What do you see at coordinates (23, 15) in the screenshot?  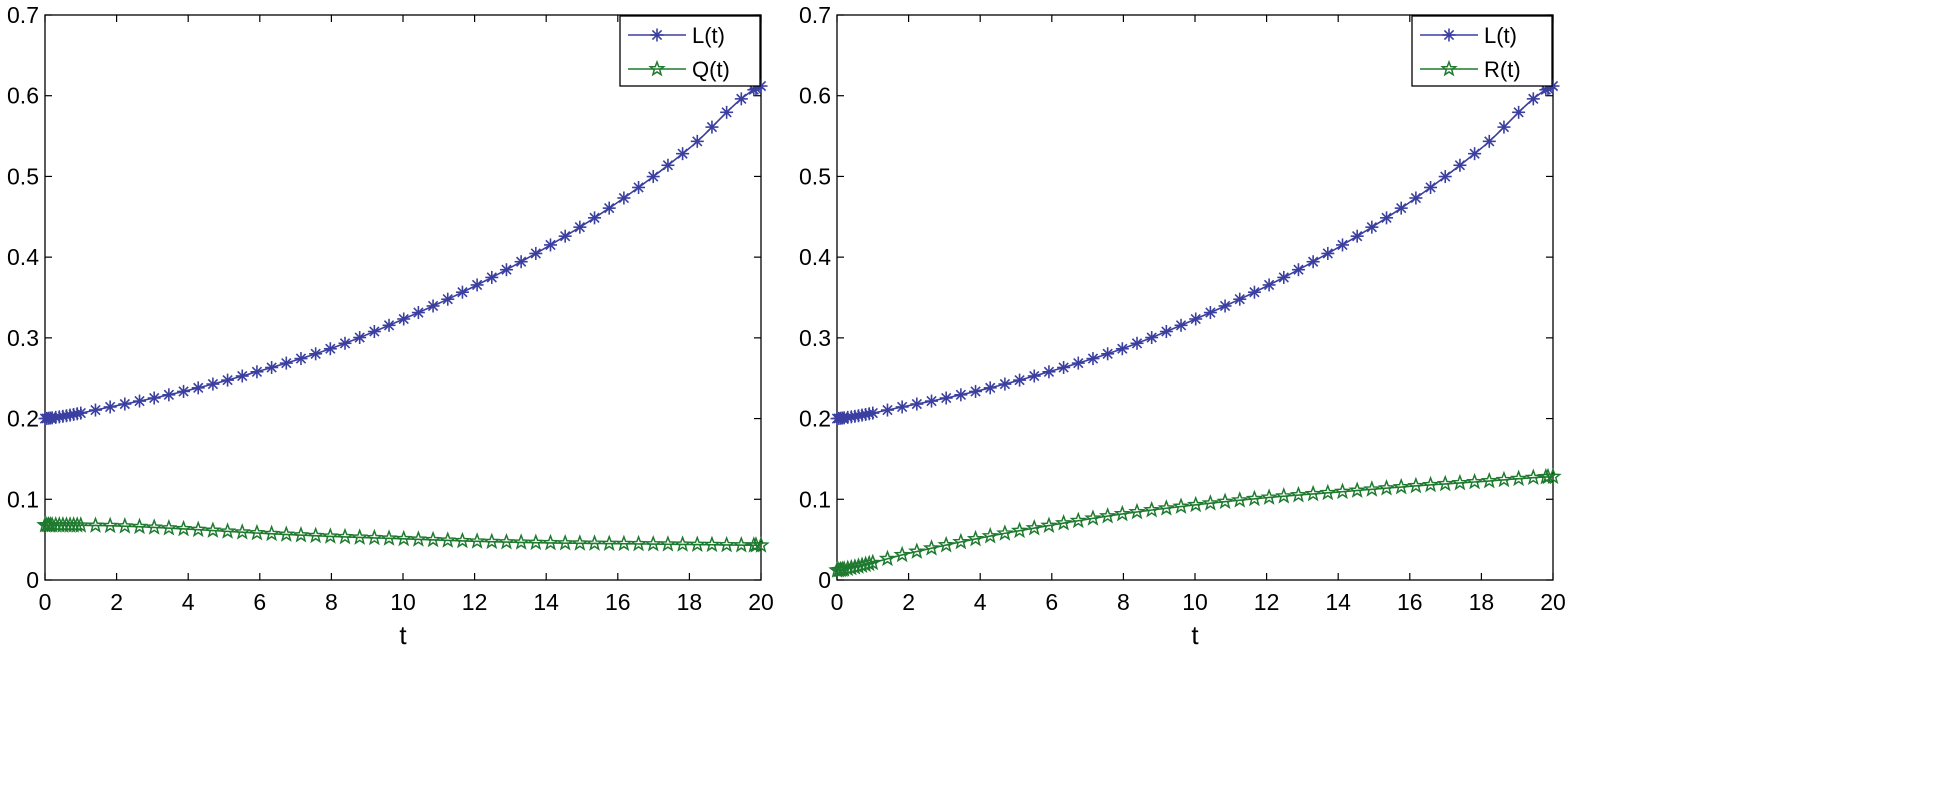 I see `y-tick-label: 0.7` at bounding box center [23, 15].